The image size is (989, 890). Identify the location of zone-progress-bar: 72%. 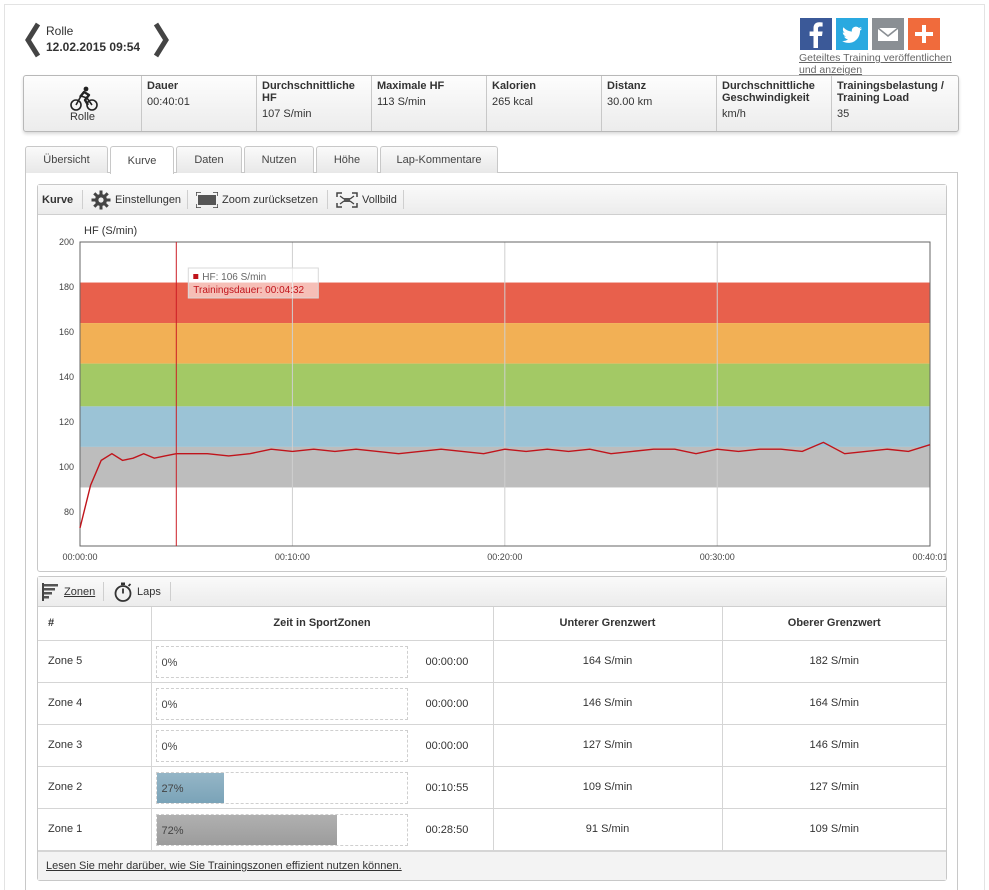
(281, 829).